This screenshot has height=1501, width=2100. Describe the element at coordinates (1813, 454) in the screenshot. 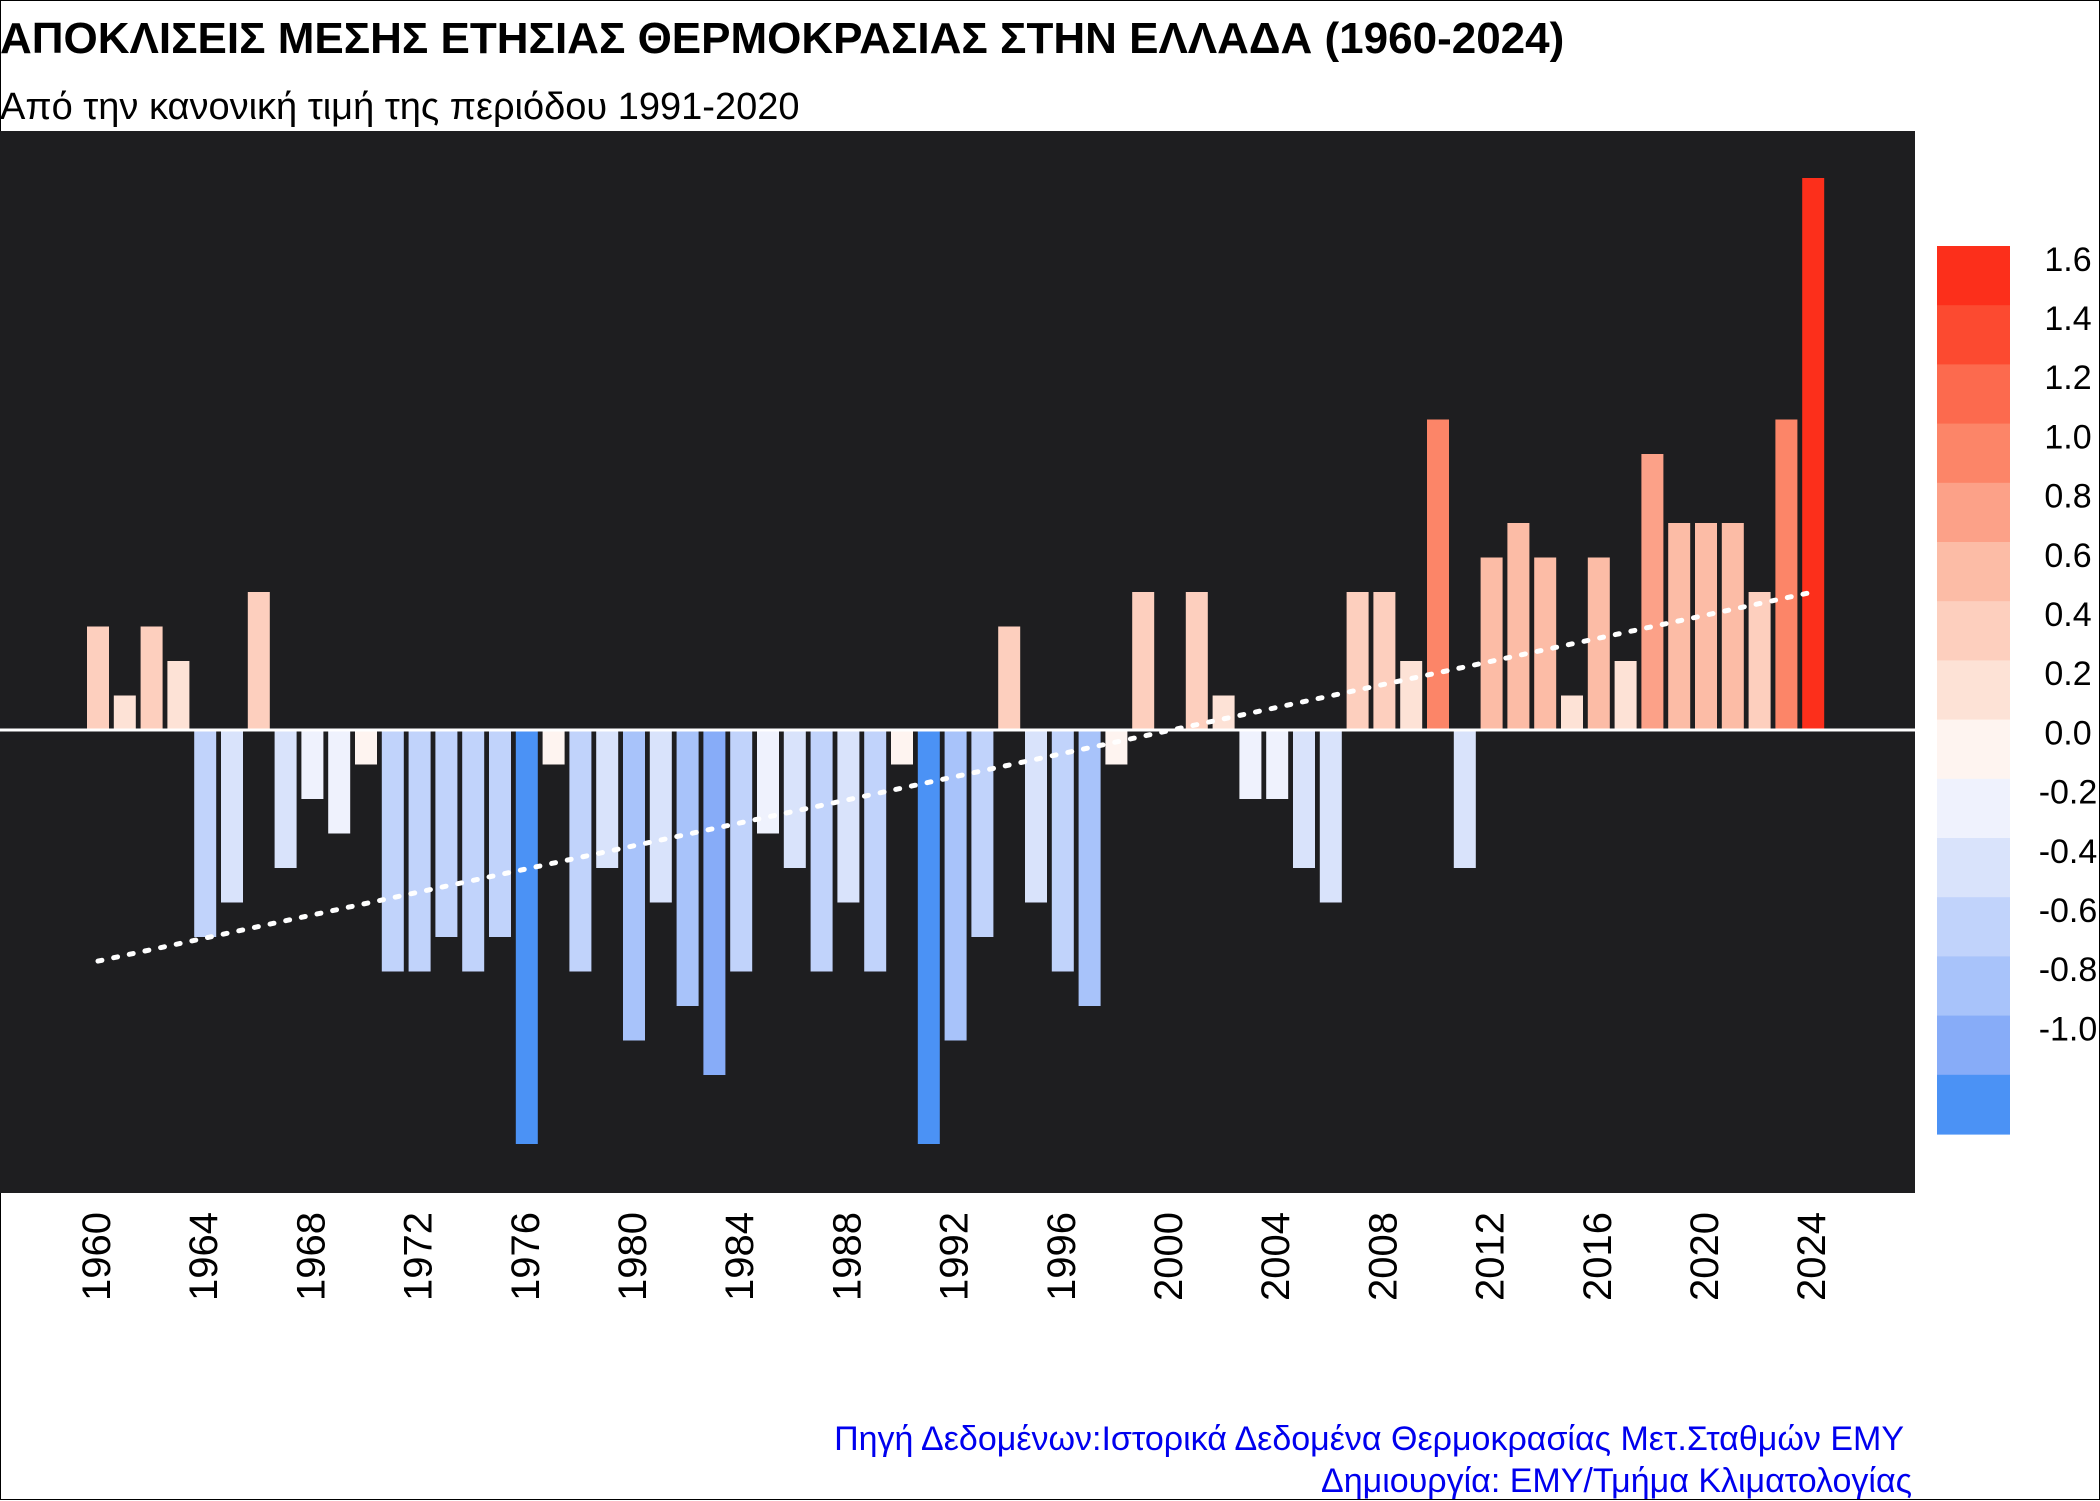

I see `bar-2024` at that location.